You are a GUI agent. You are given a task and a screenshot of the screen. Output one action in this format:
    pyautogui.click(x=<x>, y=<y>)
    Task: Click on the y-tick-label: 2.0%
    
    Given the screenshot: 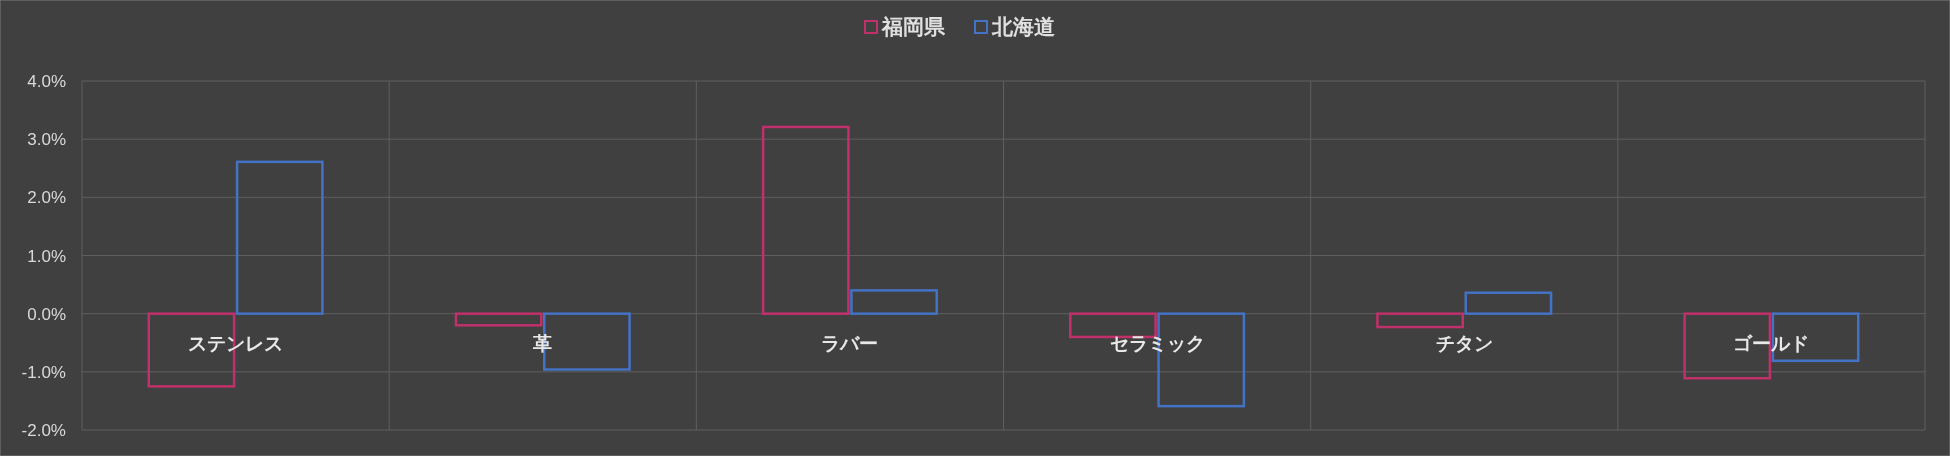 What is the action you would take?
    pyautogui.click(x=46, y=198)
    